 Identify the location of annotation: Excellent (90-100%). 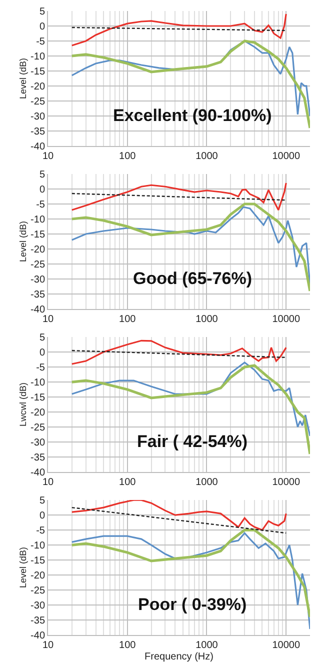
(192, 115).